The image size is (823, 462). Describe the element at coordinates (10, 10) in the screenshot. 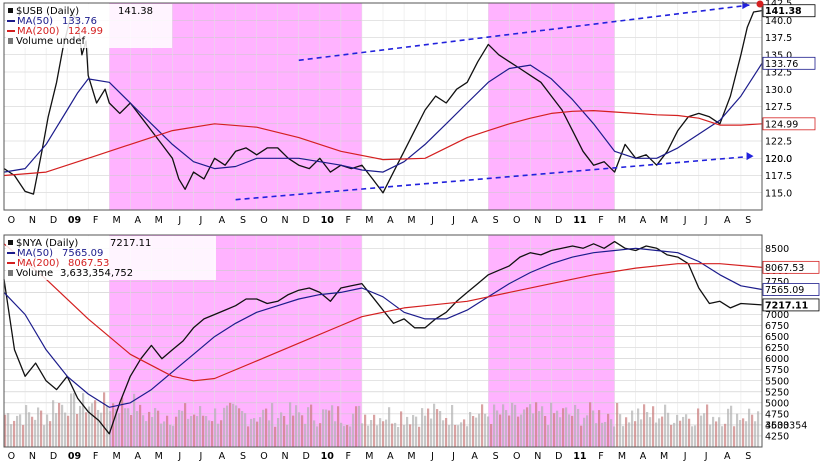

I see `usb-legend-swatch` at that location.